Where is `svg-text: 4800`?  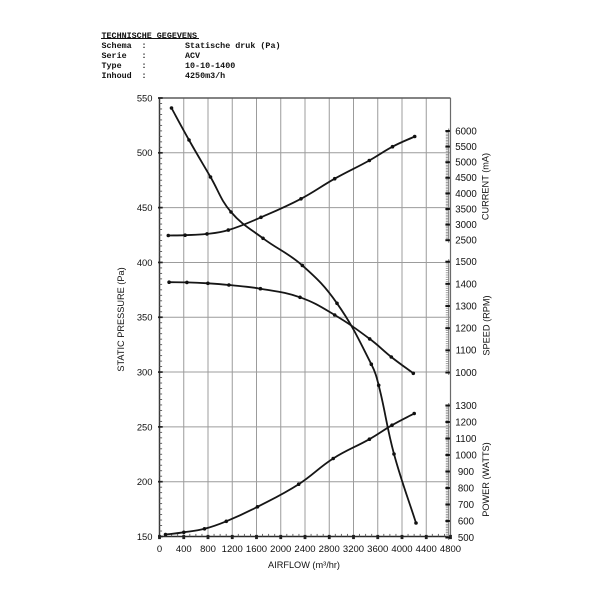
svg-text: 4800 is located at coordinates (450, 549).